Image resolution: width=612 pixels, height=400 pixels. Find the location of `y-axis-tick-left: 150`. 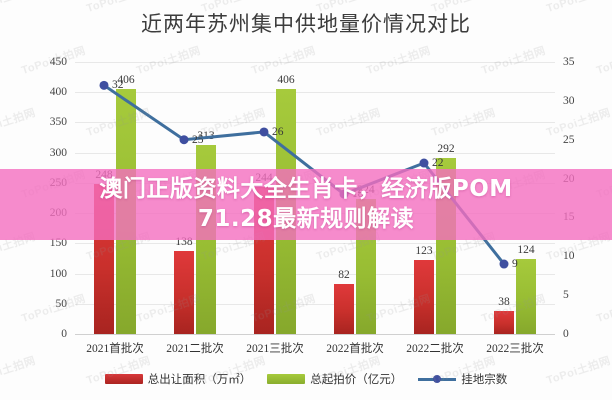

y-axis-tick-left: 150 is located at coordinates (58, 243).